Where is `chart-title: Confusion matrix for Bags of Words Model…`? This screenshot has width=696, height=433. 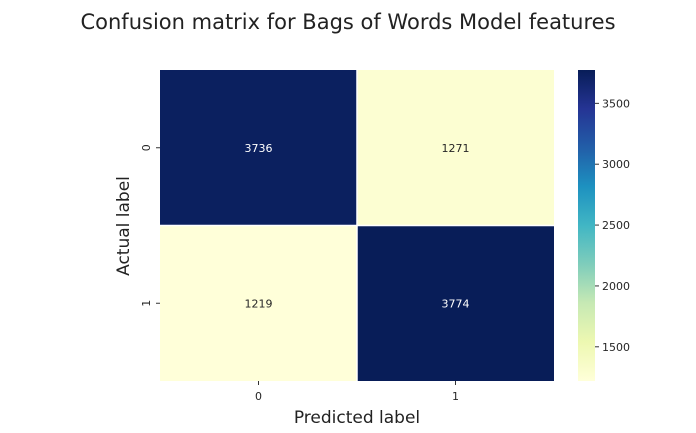 chart-title: Confusion matrix for Bags of Words Model… is located at coordinates (348, 22).